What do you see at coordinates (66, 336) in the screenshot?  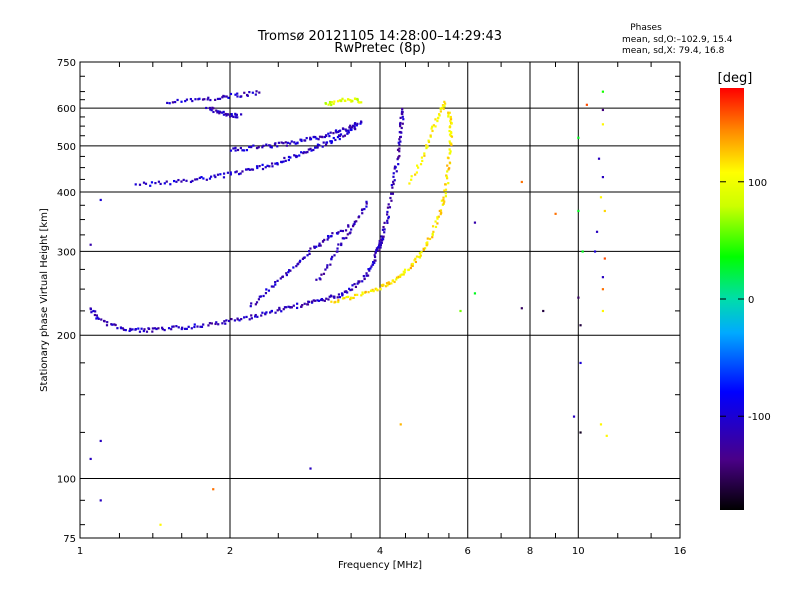 I see `y-tick-label: 200` at bounding box center [66, 336].